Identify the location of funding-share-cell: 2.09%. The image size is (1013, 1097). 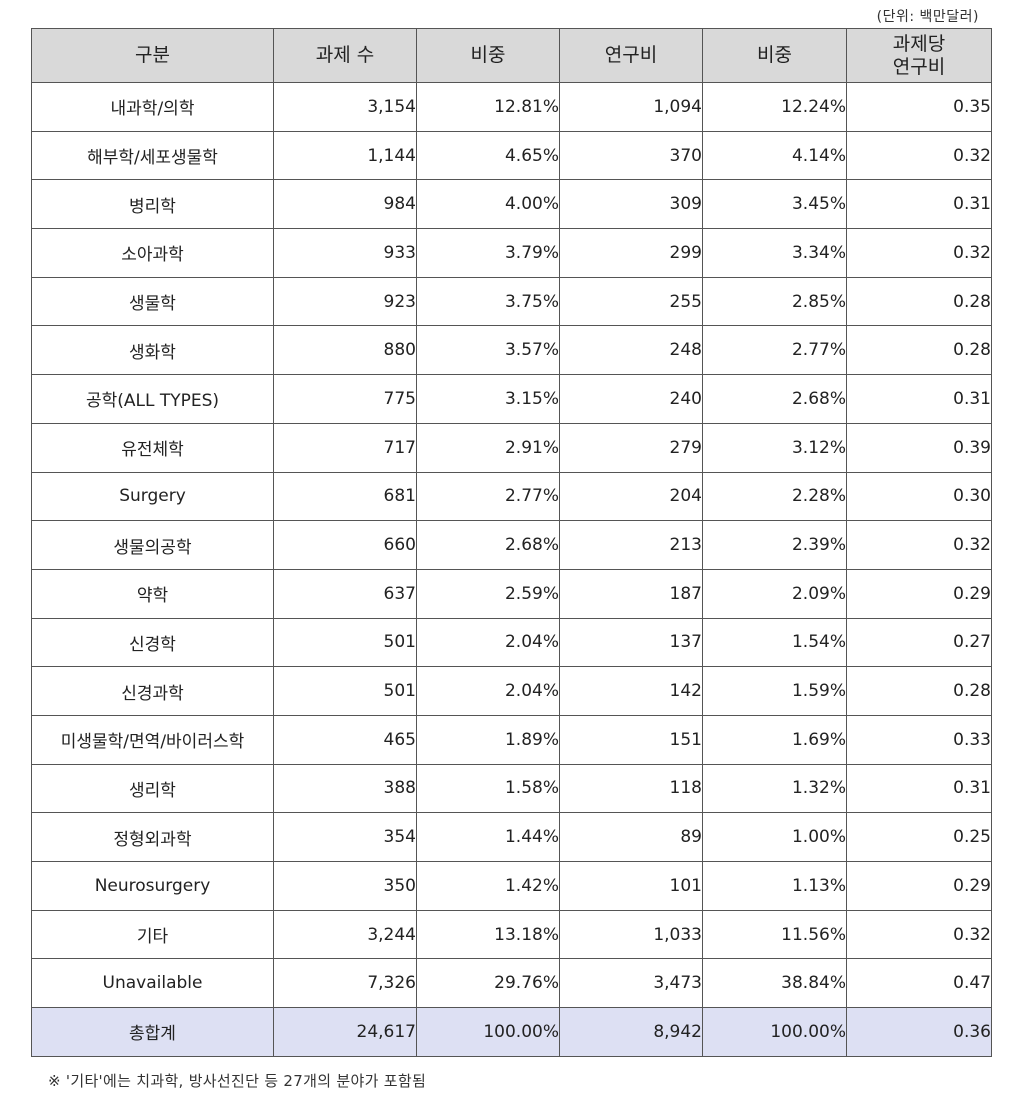
(774, 593).